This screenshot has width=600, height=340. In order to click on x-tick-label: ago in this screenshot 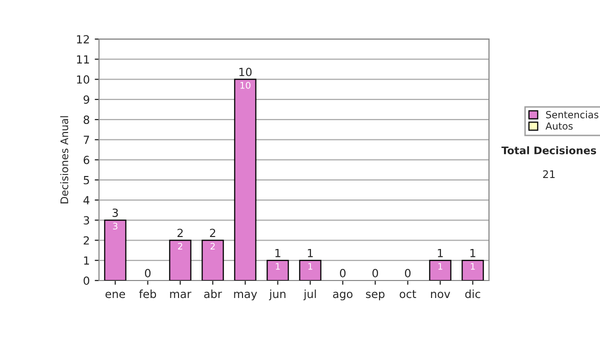, I will do `click(342, 296)`.